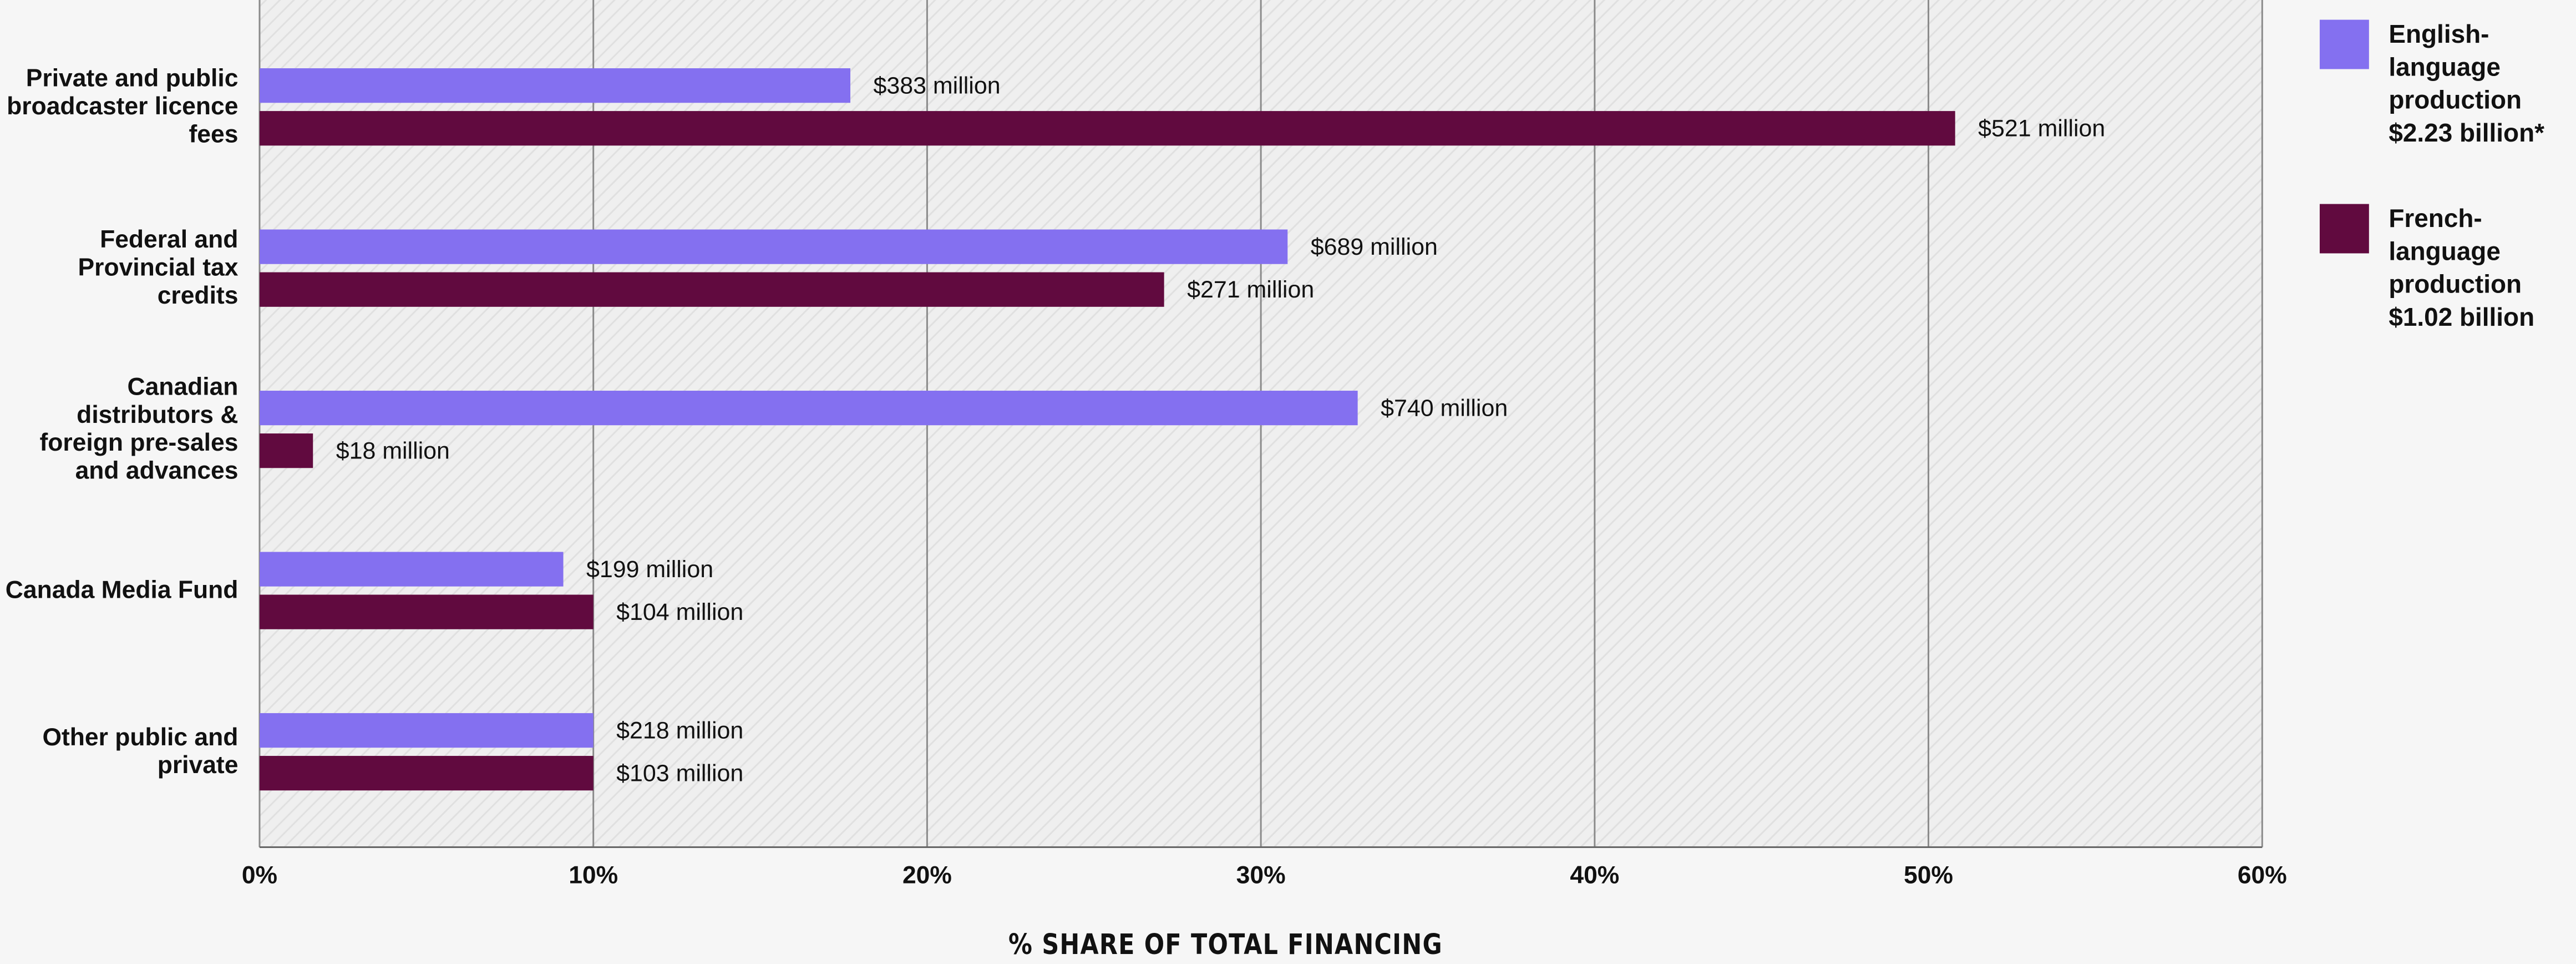 This screenshot has height=964, width=2576. What do you see at coordinates (679, 612) in the screenshot?
I see `data-label: $104 million` at bounding box center [679, 612].